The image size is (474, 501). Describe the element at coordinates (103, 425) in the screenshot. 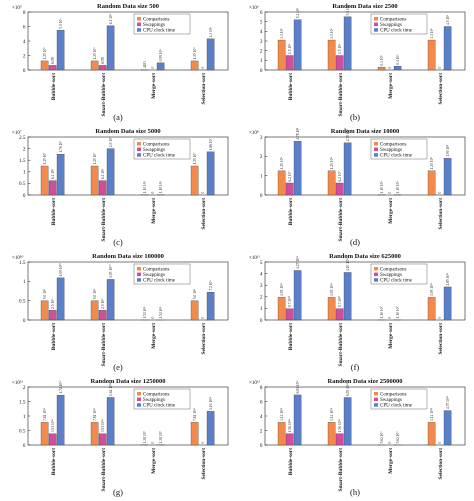

I see `bar-value-label: 3.91 10¹¹` at that location.